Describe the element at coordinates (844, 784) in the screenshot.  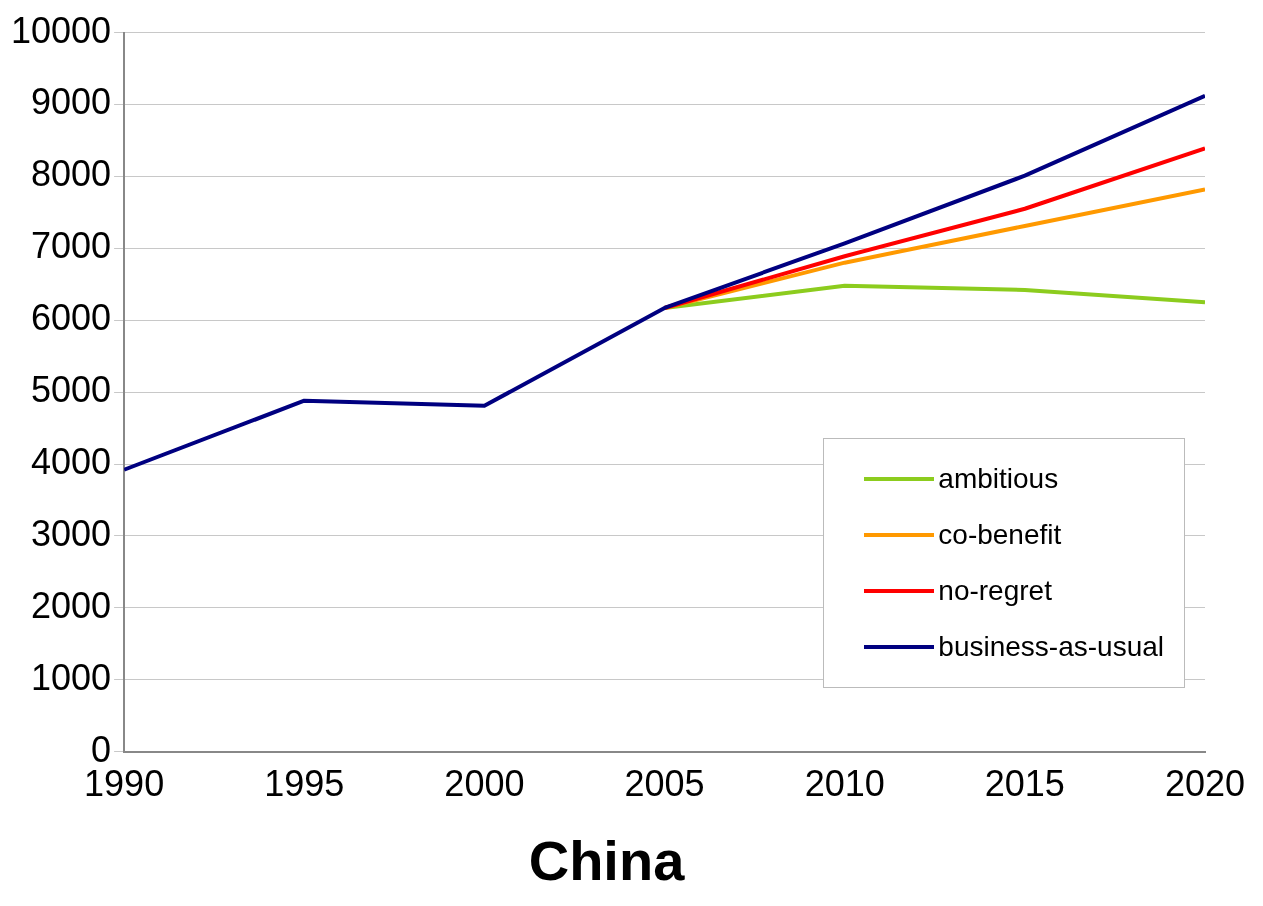
I see `x-tick-label: 2010` at that location.